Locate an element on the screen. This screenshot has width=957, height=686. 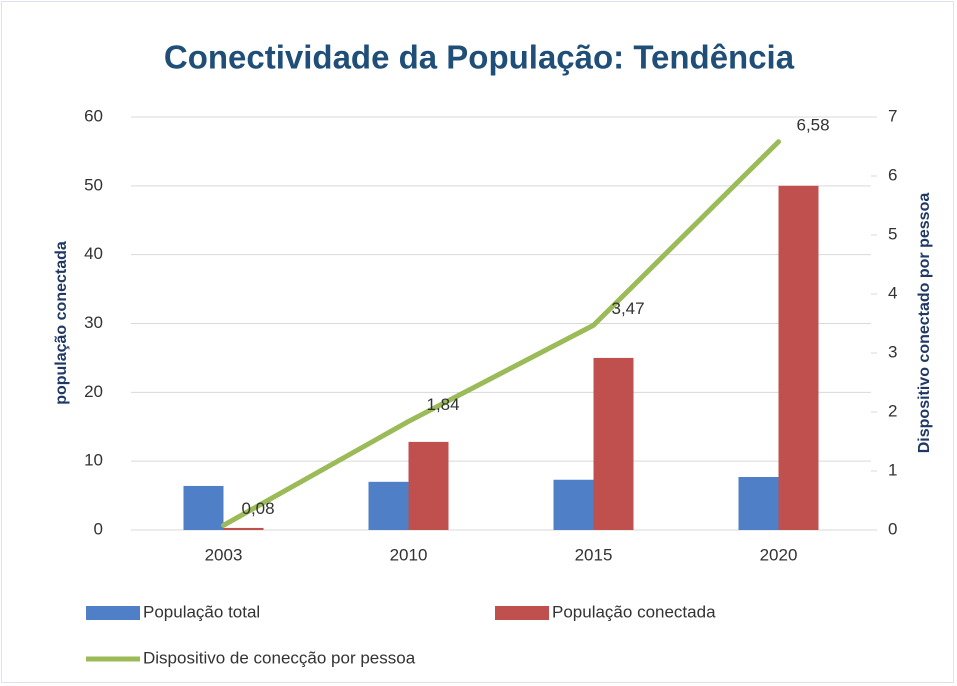
legend-label: População conectada is located at coordinates (634, 611).